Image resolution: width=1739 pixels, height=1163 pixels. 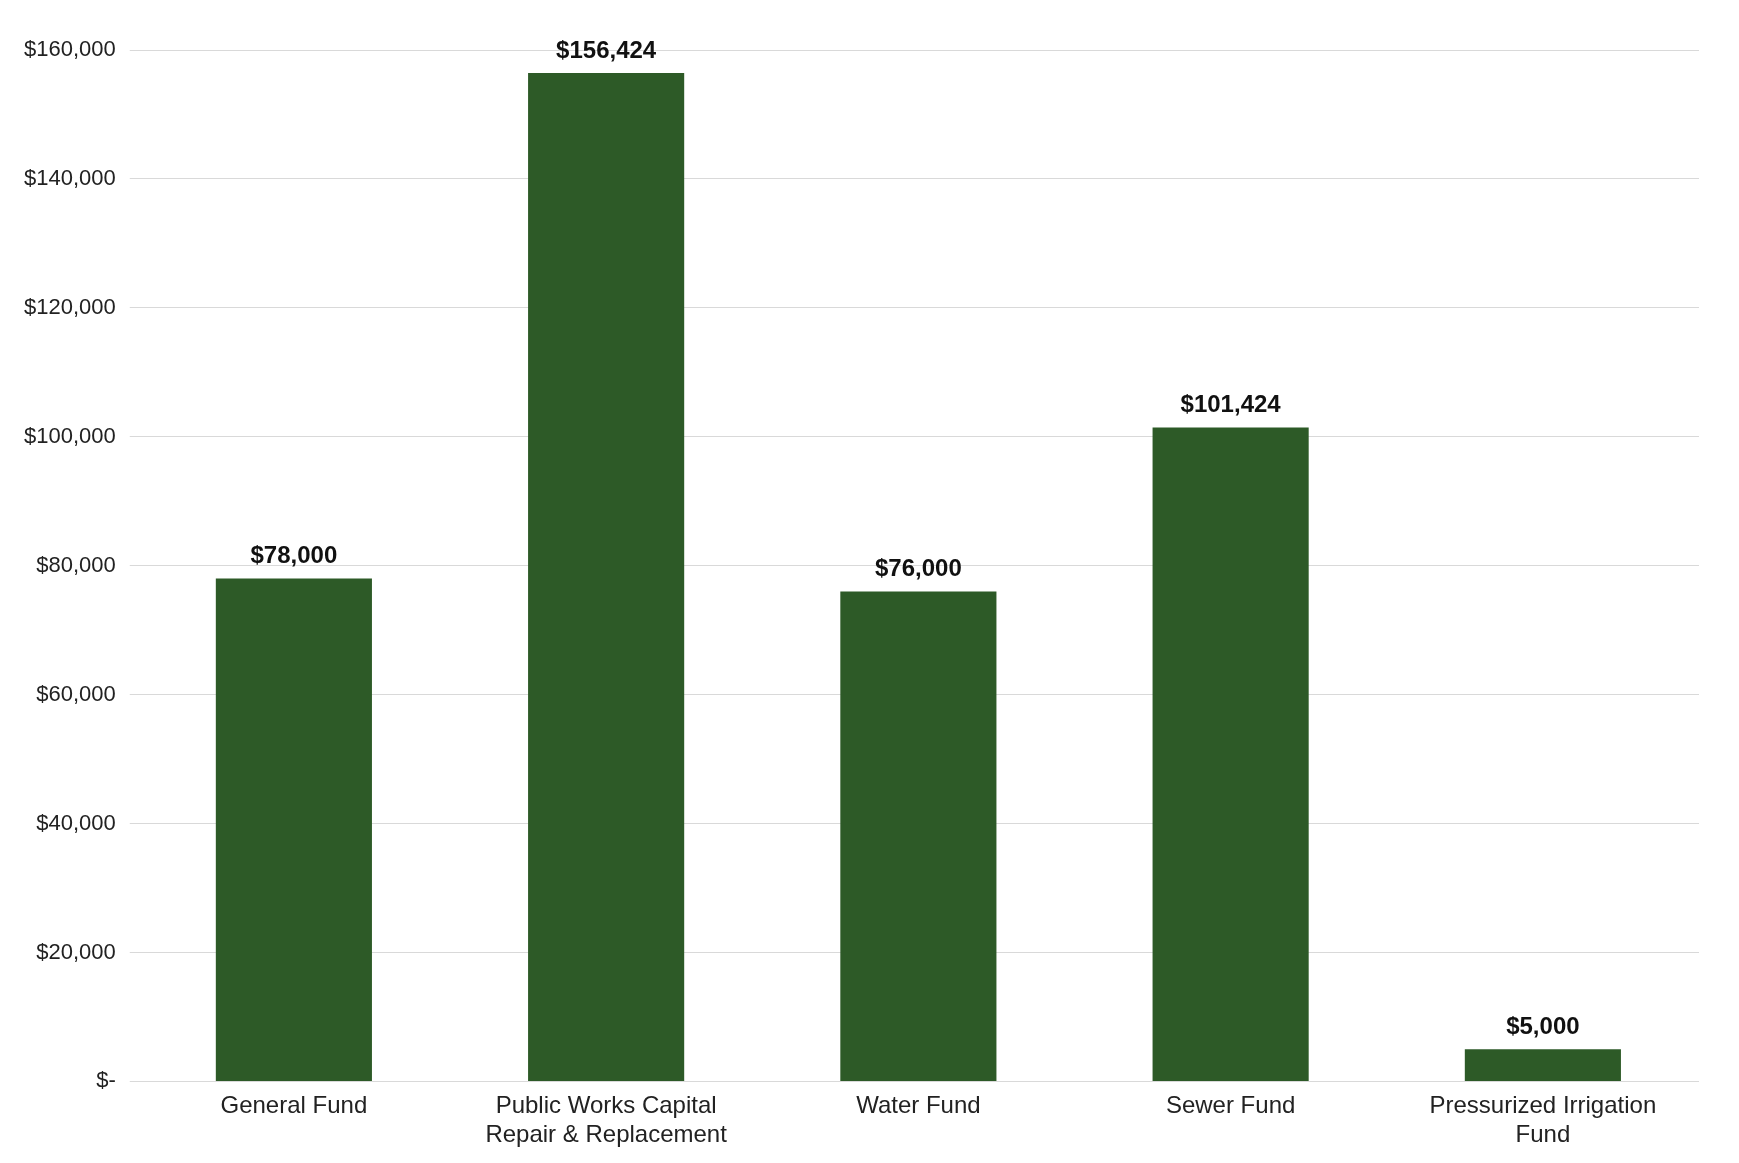 What do you see at coordinates (1543, 1119) in the screenshot?
I see `x-tick-label: Pressurized Irrigation Fund` at bounding box center [1543, 1119].